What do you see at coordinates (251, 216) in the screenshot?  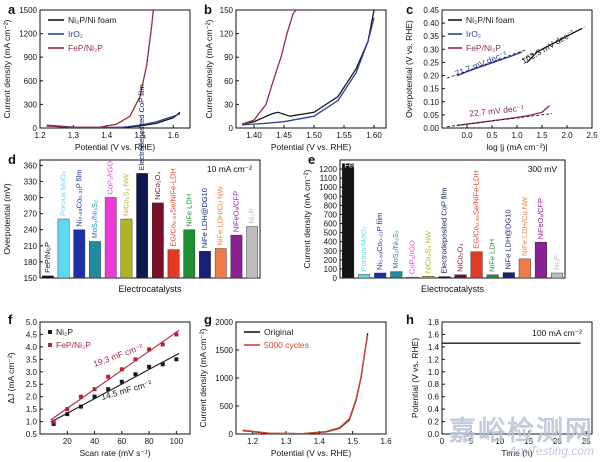 I see `category-label-13: Ni₂P` at bounding box center [251, 216].